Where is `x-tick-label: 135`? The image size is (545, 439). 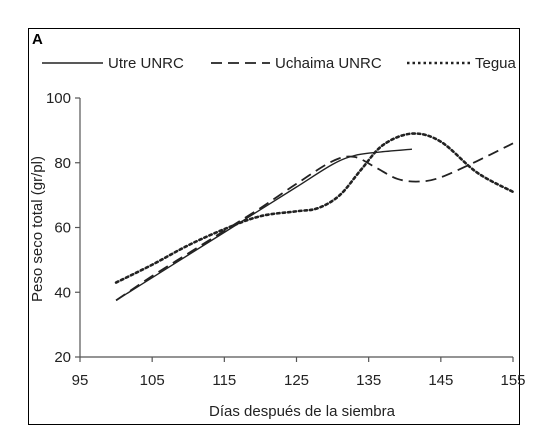
x-tick-label: 135 is located at coordinates (368, 380).